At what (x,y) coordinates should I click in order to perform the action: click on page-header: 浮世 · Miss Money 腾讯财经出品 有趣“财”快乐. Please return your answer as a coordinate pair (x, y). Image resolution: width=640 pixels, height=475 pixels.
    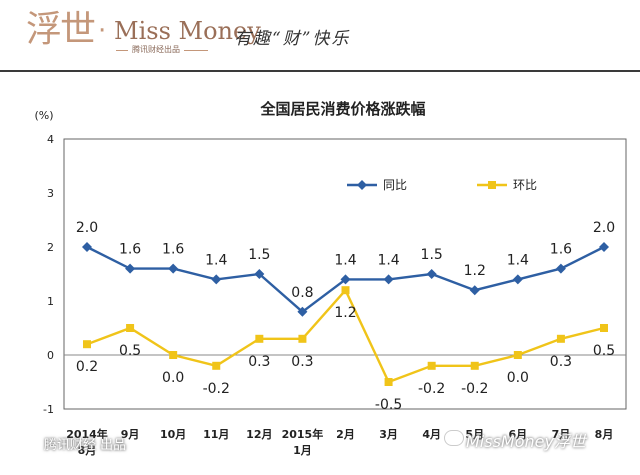
    Looking at the image, I should click on (320, 35).